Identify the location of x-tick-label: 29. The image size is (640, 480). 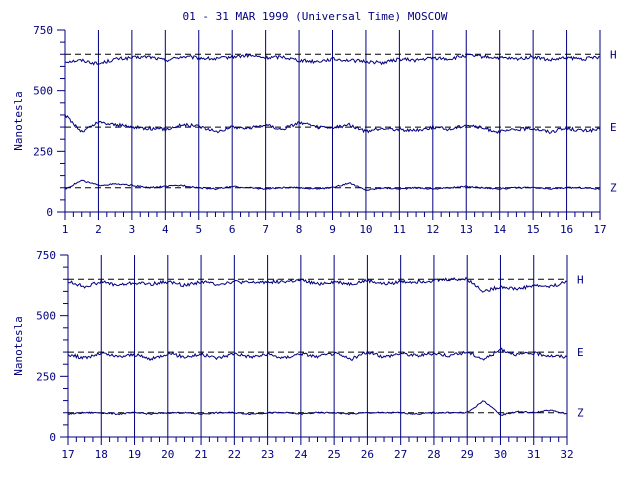
(467, 454).